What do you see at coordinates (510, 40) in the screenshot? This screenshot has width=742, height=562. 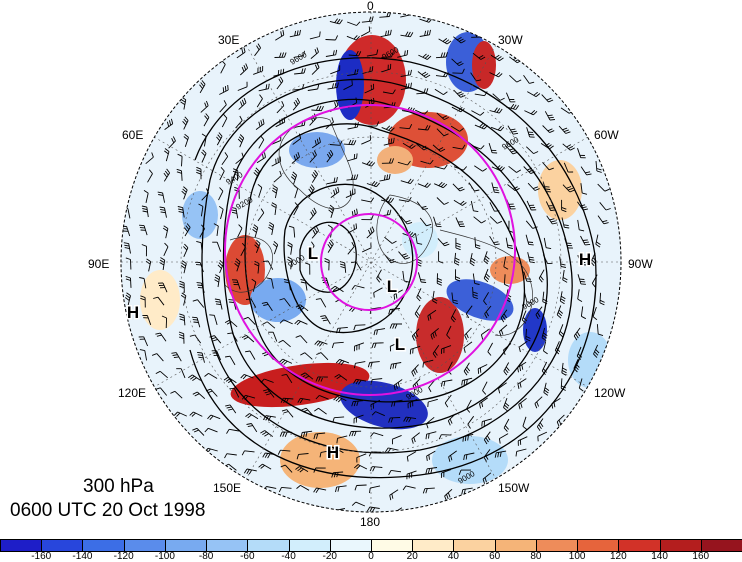 I see `lon-label-30w: 30W` at bounding box center [510, 40].